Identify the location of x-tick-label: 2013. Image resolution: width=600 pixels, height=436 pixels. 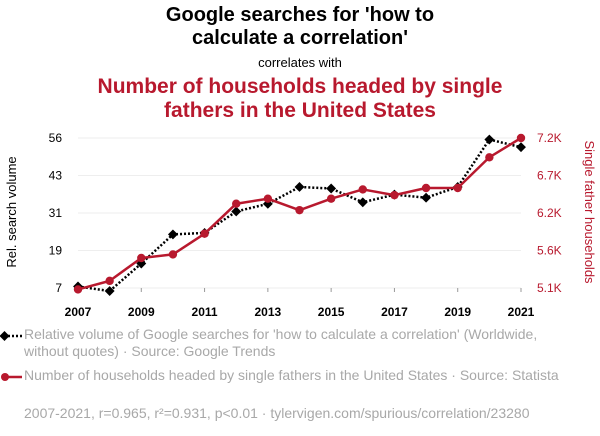
(268, 312).